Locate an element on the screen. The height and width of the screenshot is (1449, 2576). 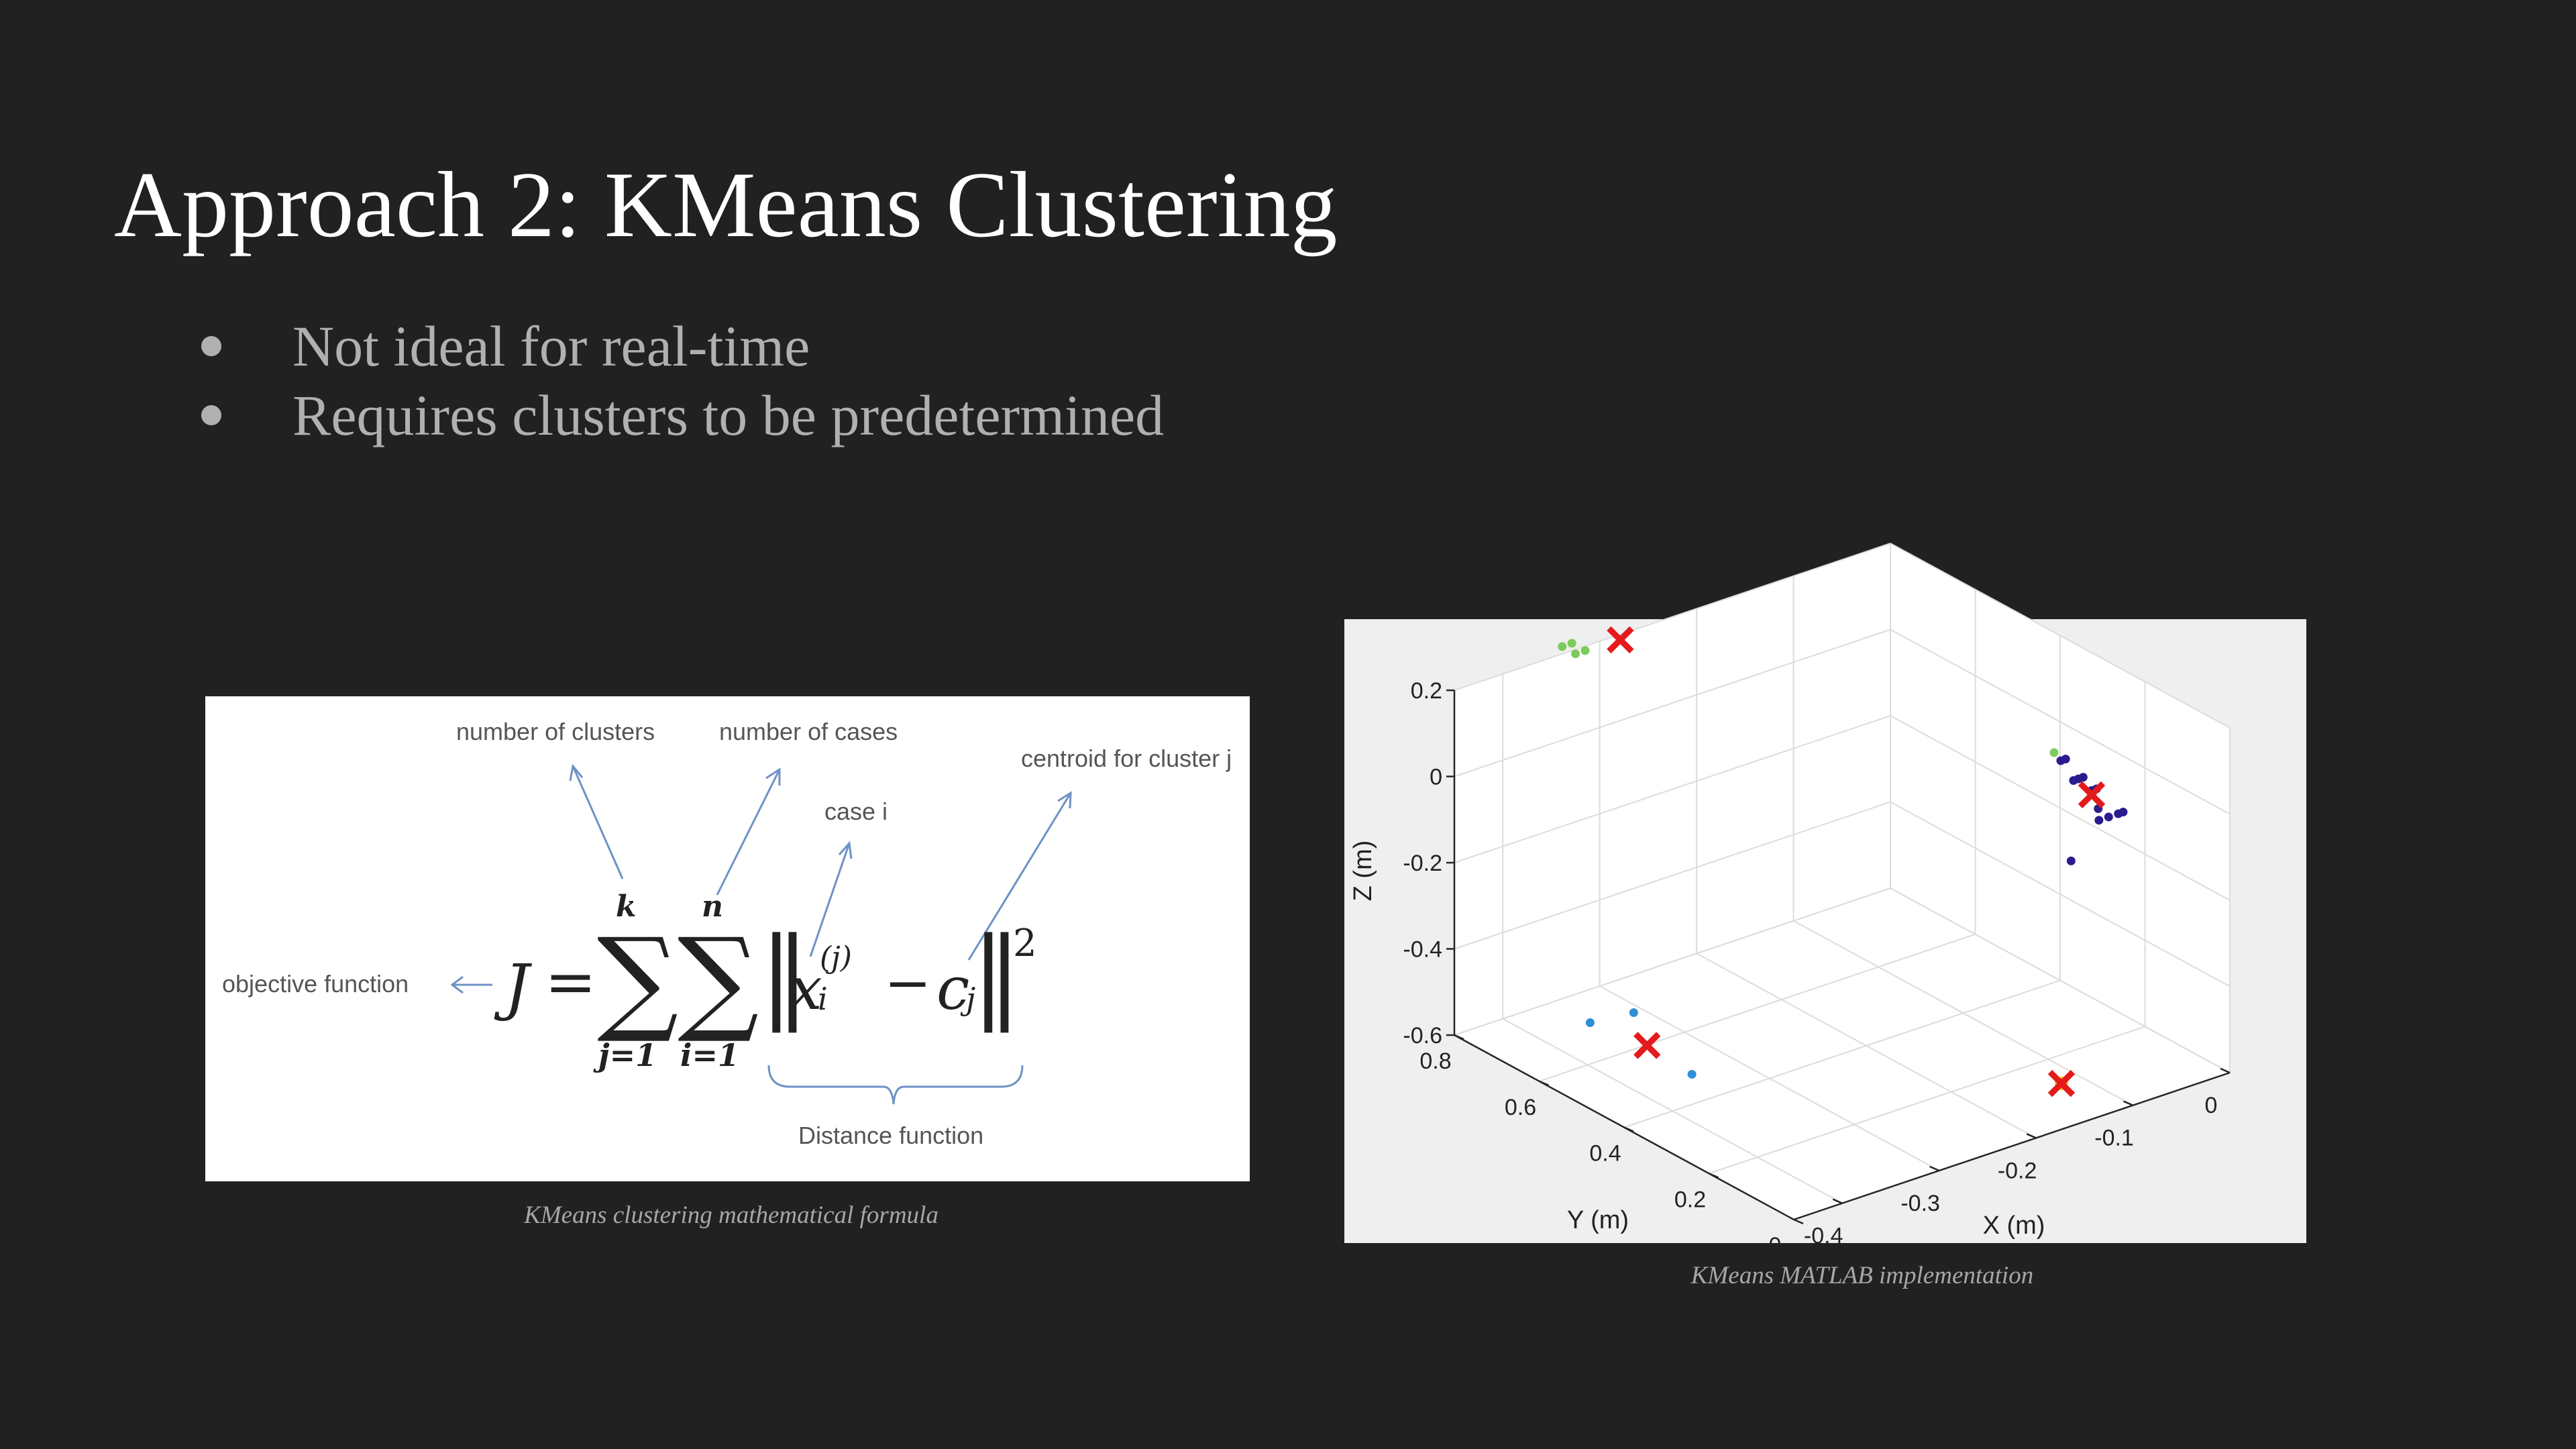
z-tick-label: -0.6 is located at coordinates (1422, 1036).